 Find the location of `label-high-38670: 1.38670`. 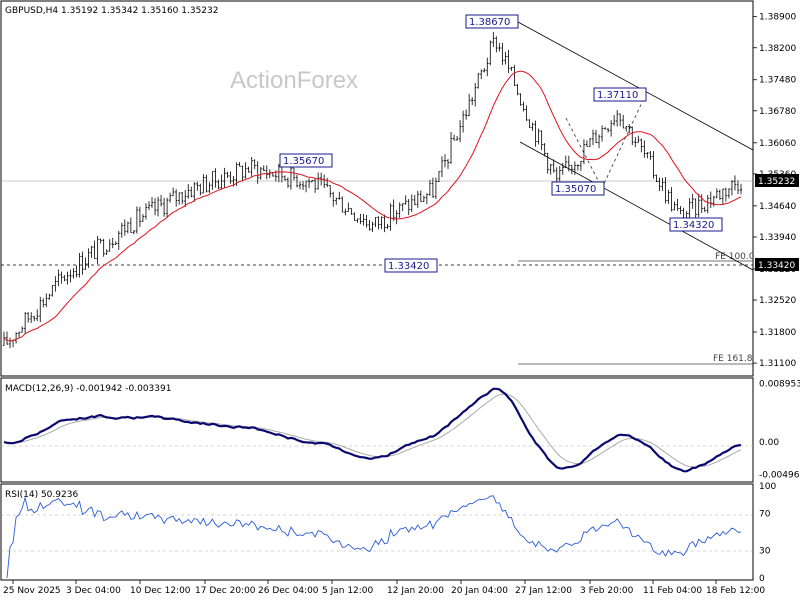

label-high-38670: 1.38670 is located at coordinates (492, 21).